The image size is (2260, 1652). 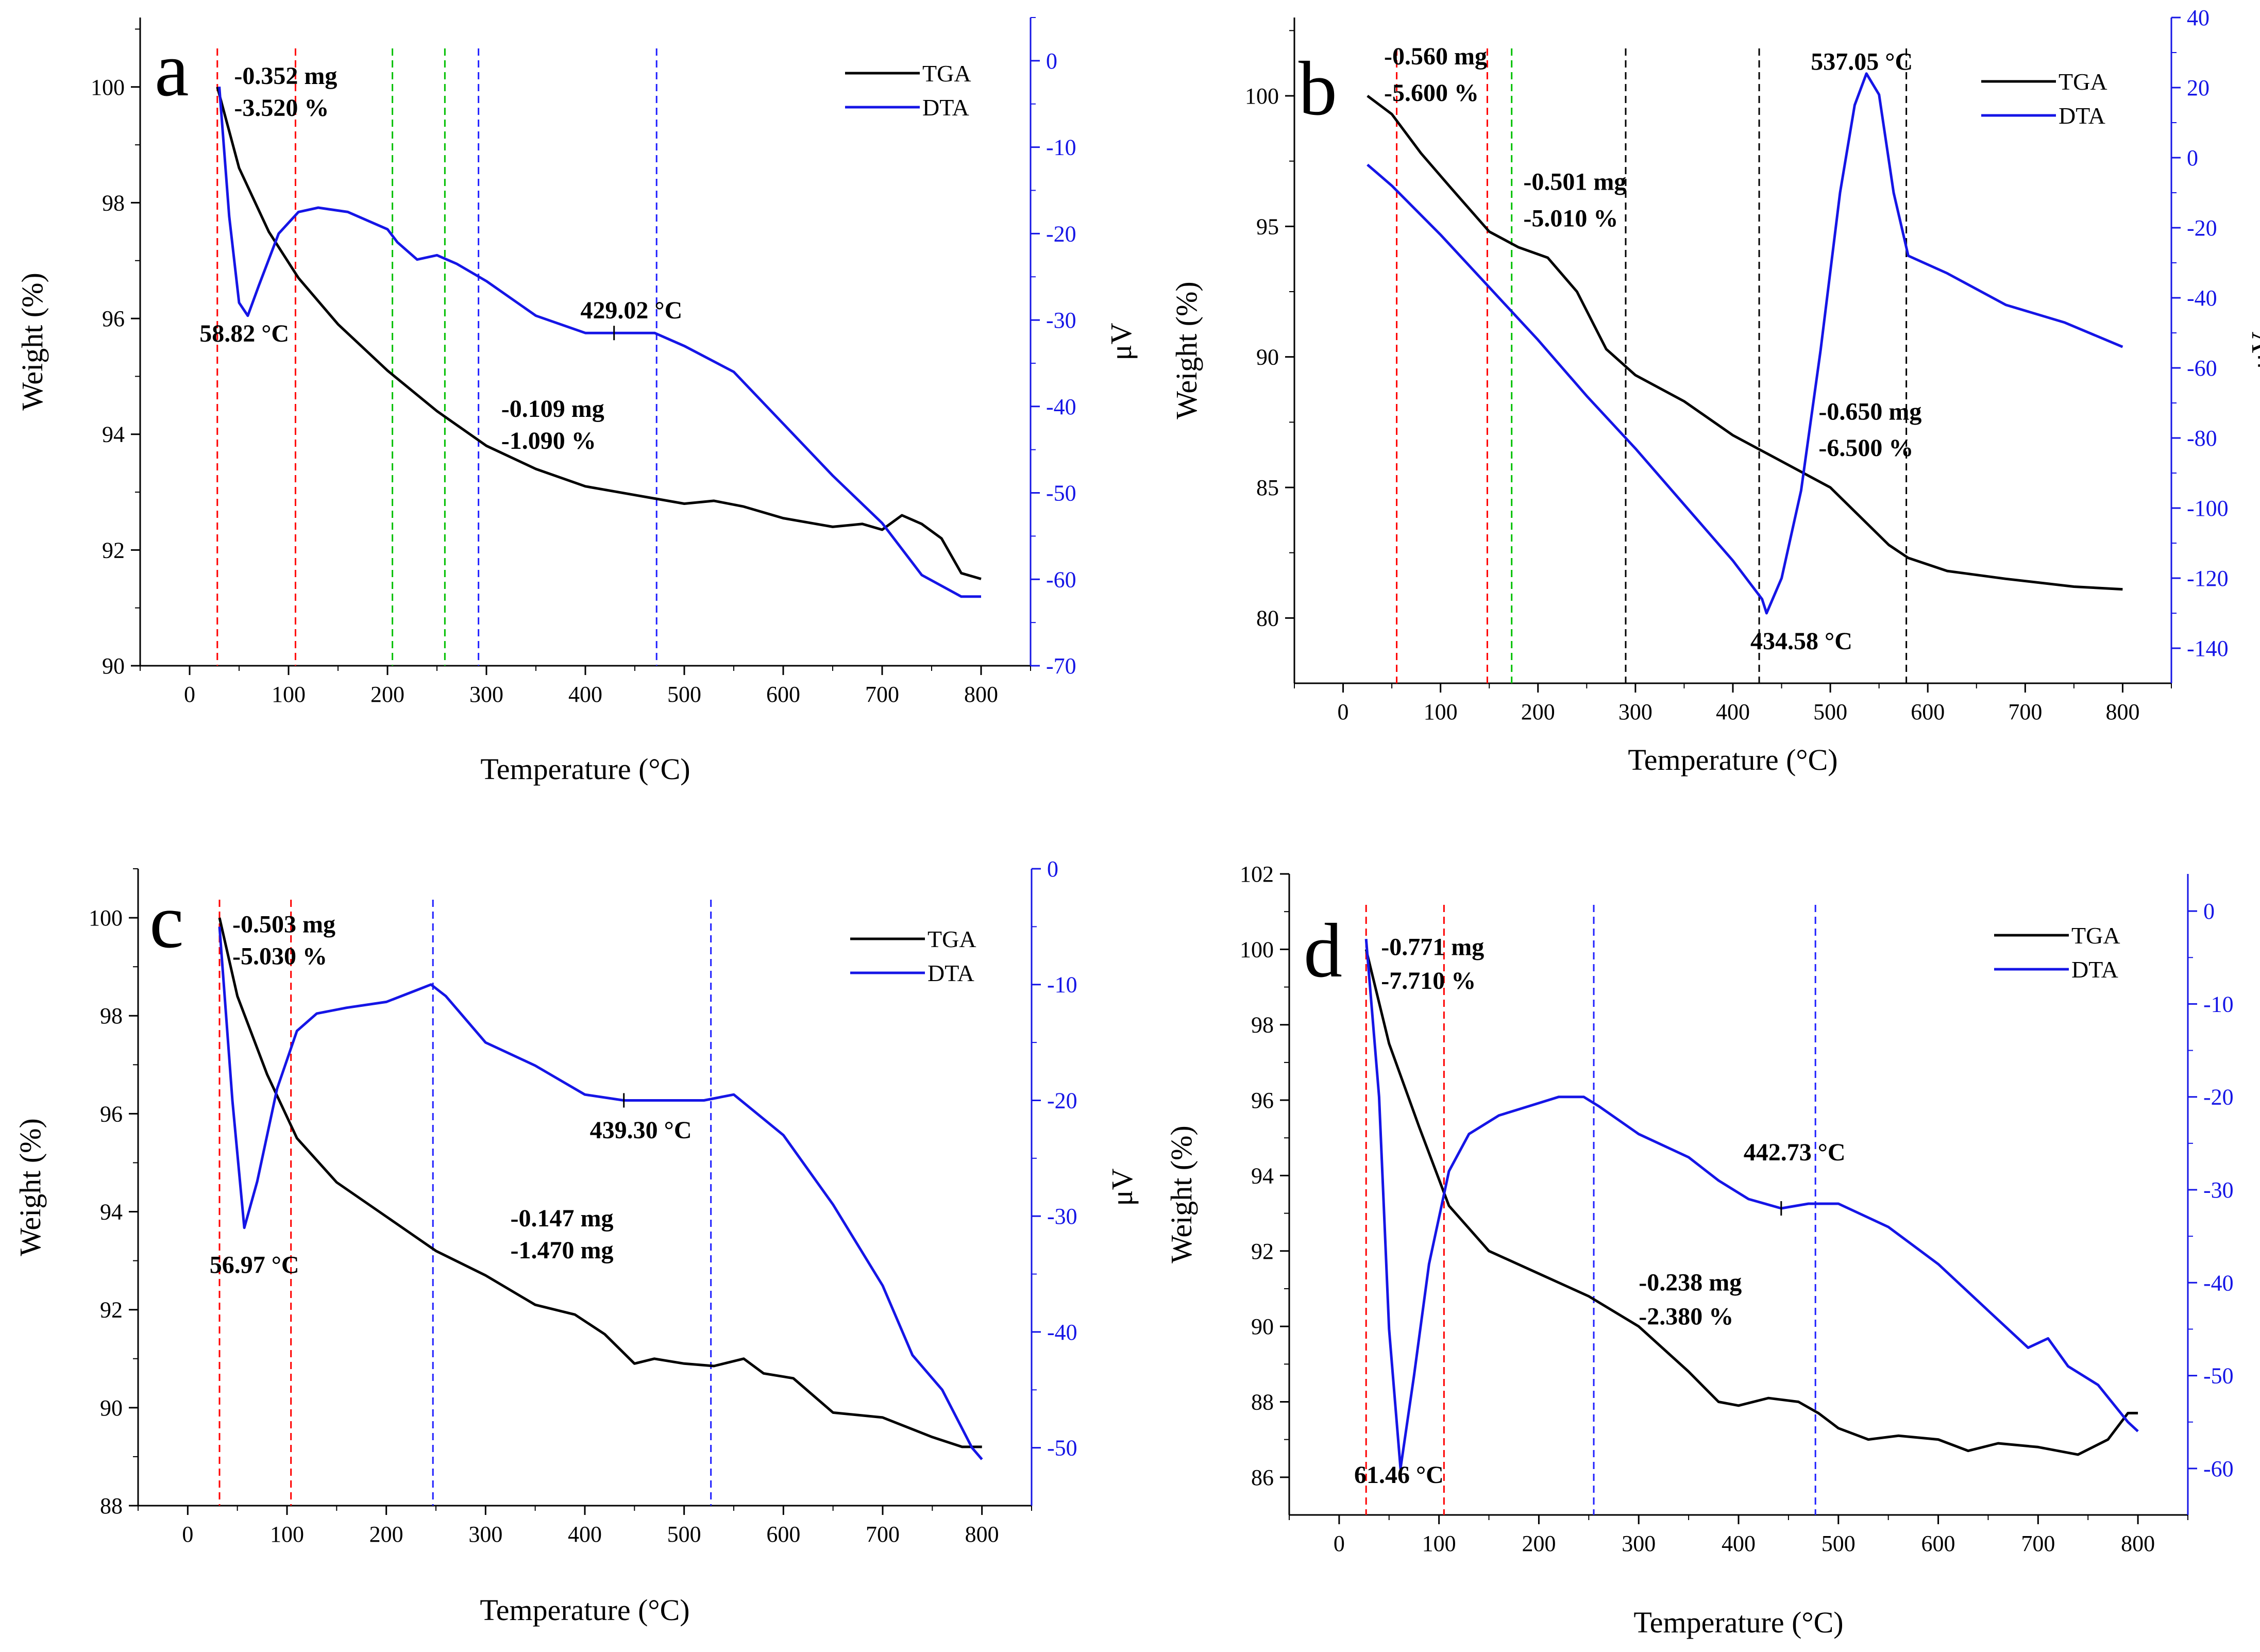 What do you see at coordinates (1432, 93) in the screenshot?
I see `annotation-label: -5.600 %` at bounding box center [1432, 93].